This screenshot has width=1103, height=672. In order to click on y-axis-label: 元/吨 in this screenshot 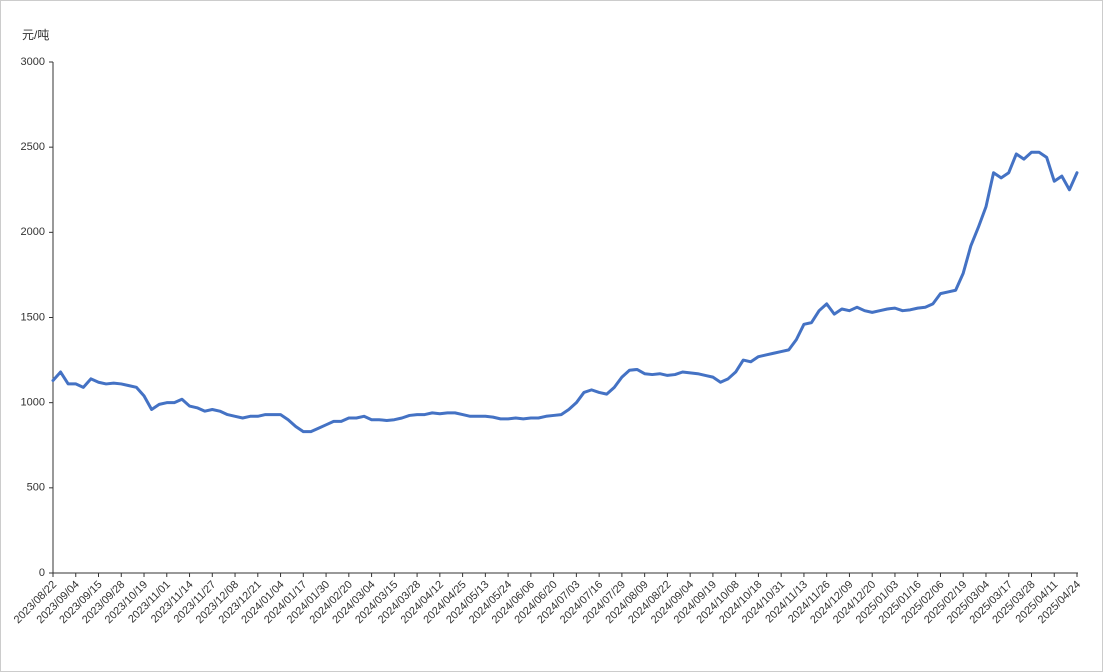, I will do `click(35, 35)`.